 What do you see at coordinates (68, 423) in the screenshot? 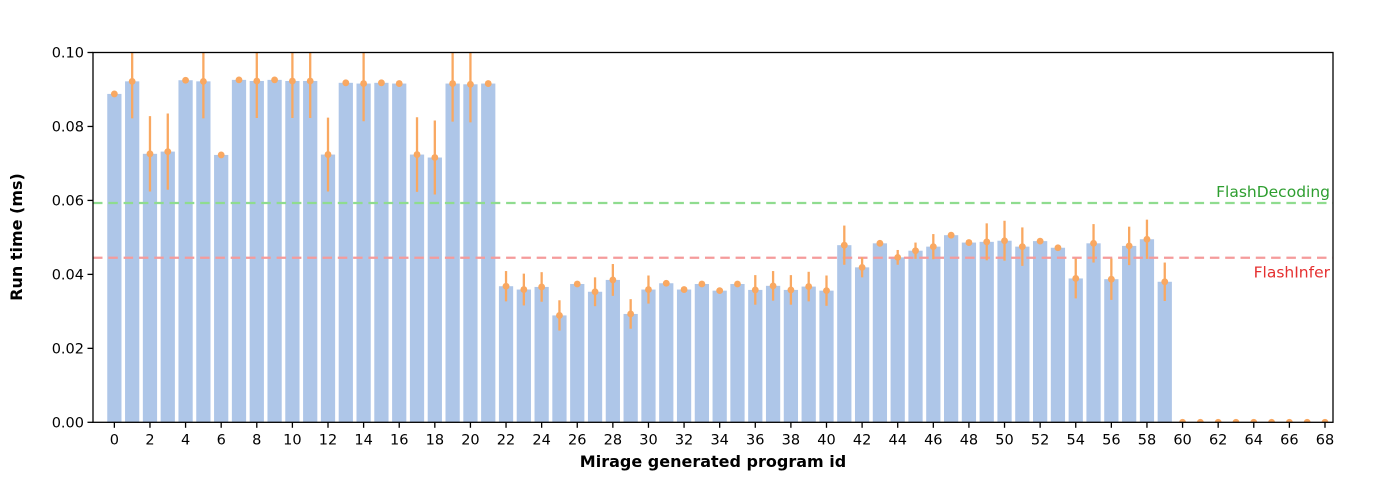
I see `y-tick-label-0.00: 0.00` at bounding box center [68, 423].